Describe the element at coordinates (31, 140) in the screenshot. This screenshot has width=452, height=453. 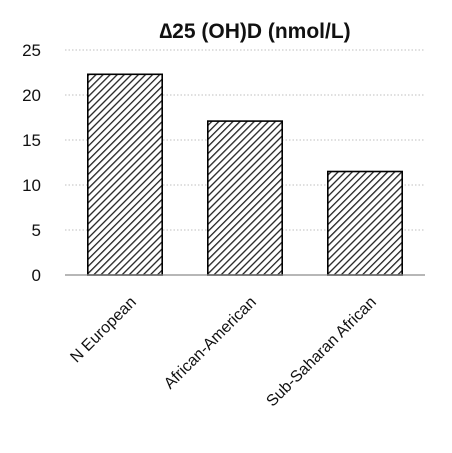
I see `y-tick-label: 15` at that location.